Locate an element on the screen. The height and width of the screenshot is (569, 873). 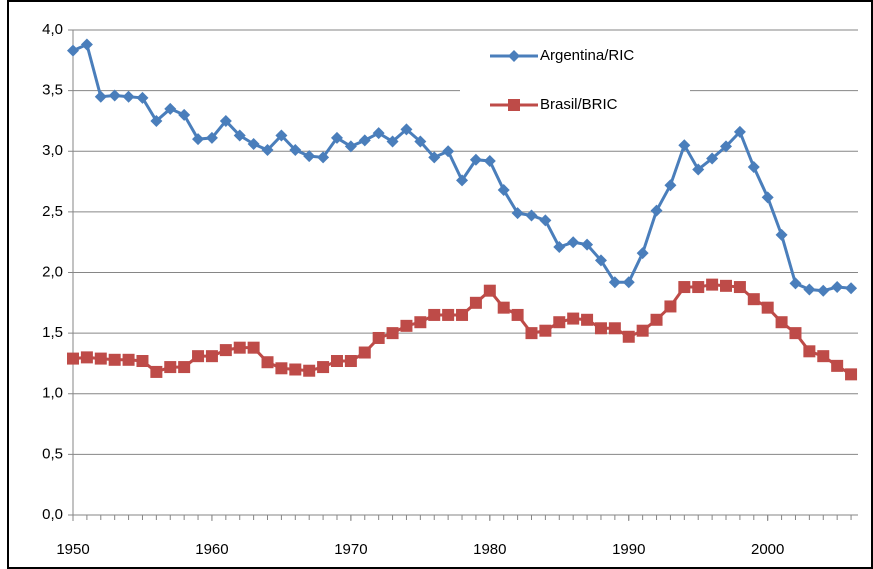
y-tick-label: 0,0 is located at coordinates (52, 514).